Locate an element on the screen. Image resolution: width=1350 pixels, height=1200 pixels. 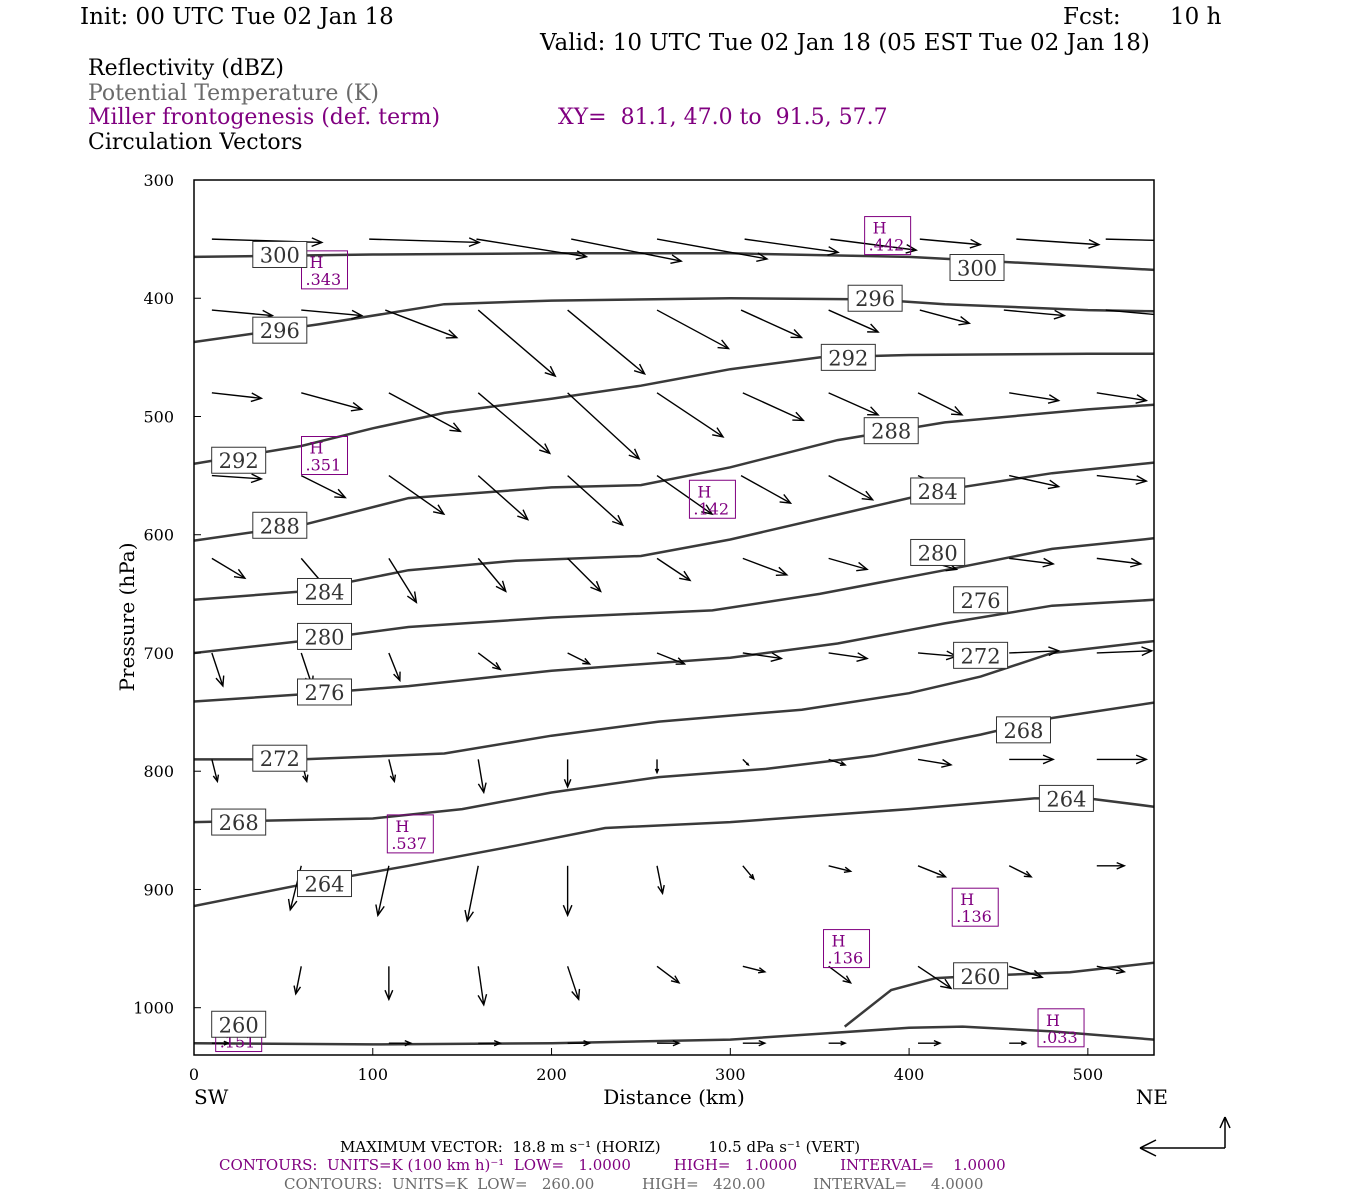
y-tick-label: 400 is located at coordinates (158, 298).